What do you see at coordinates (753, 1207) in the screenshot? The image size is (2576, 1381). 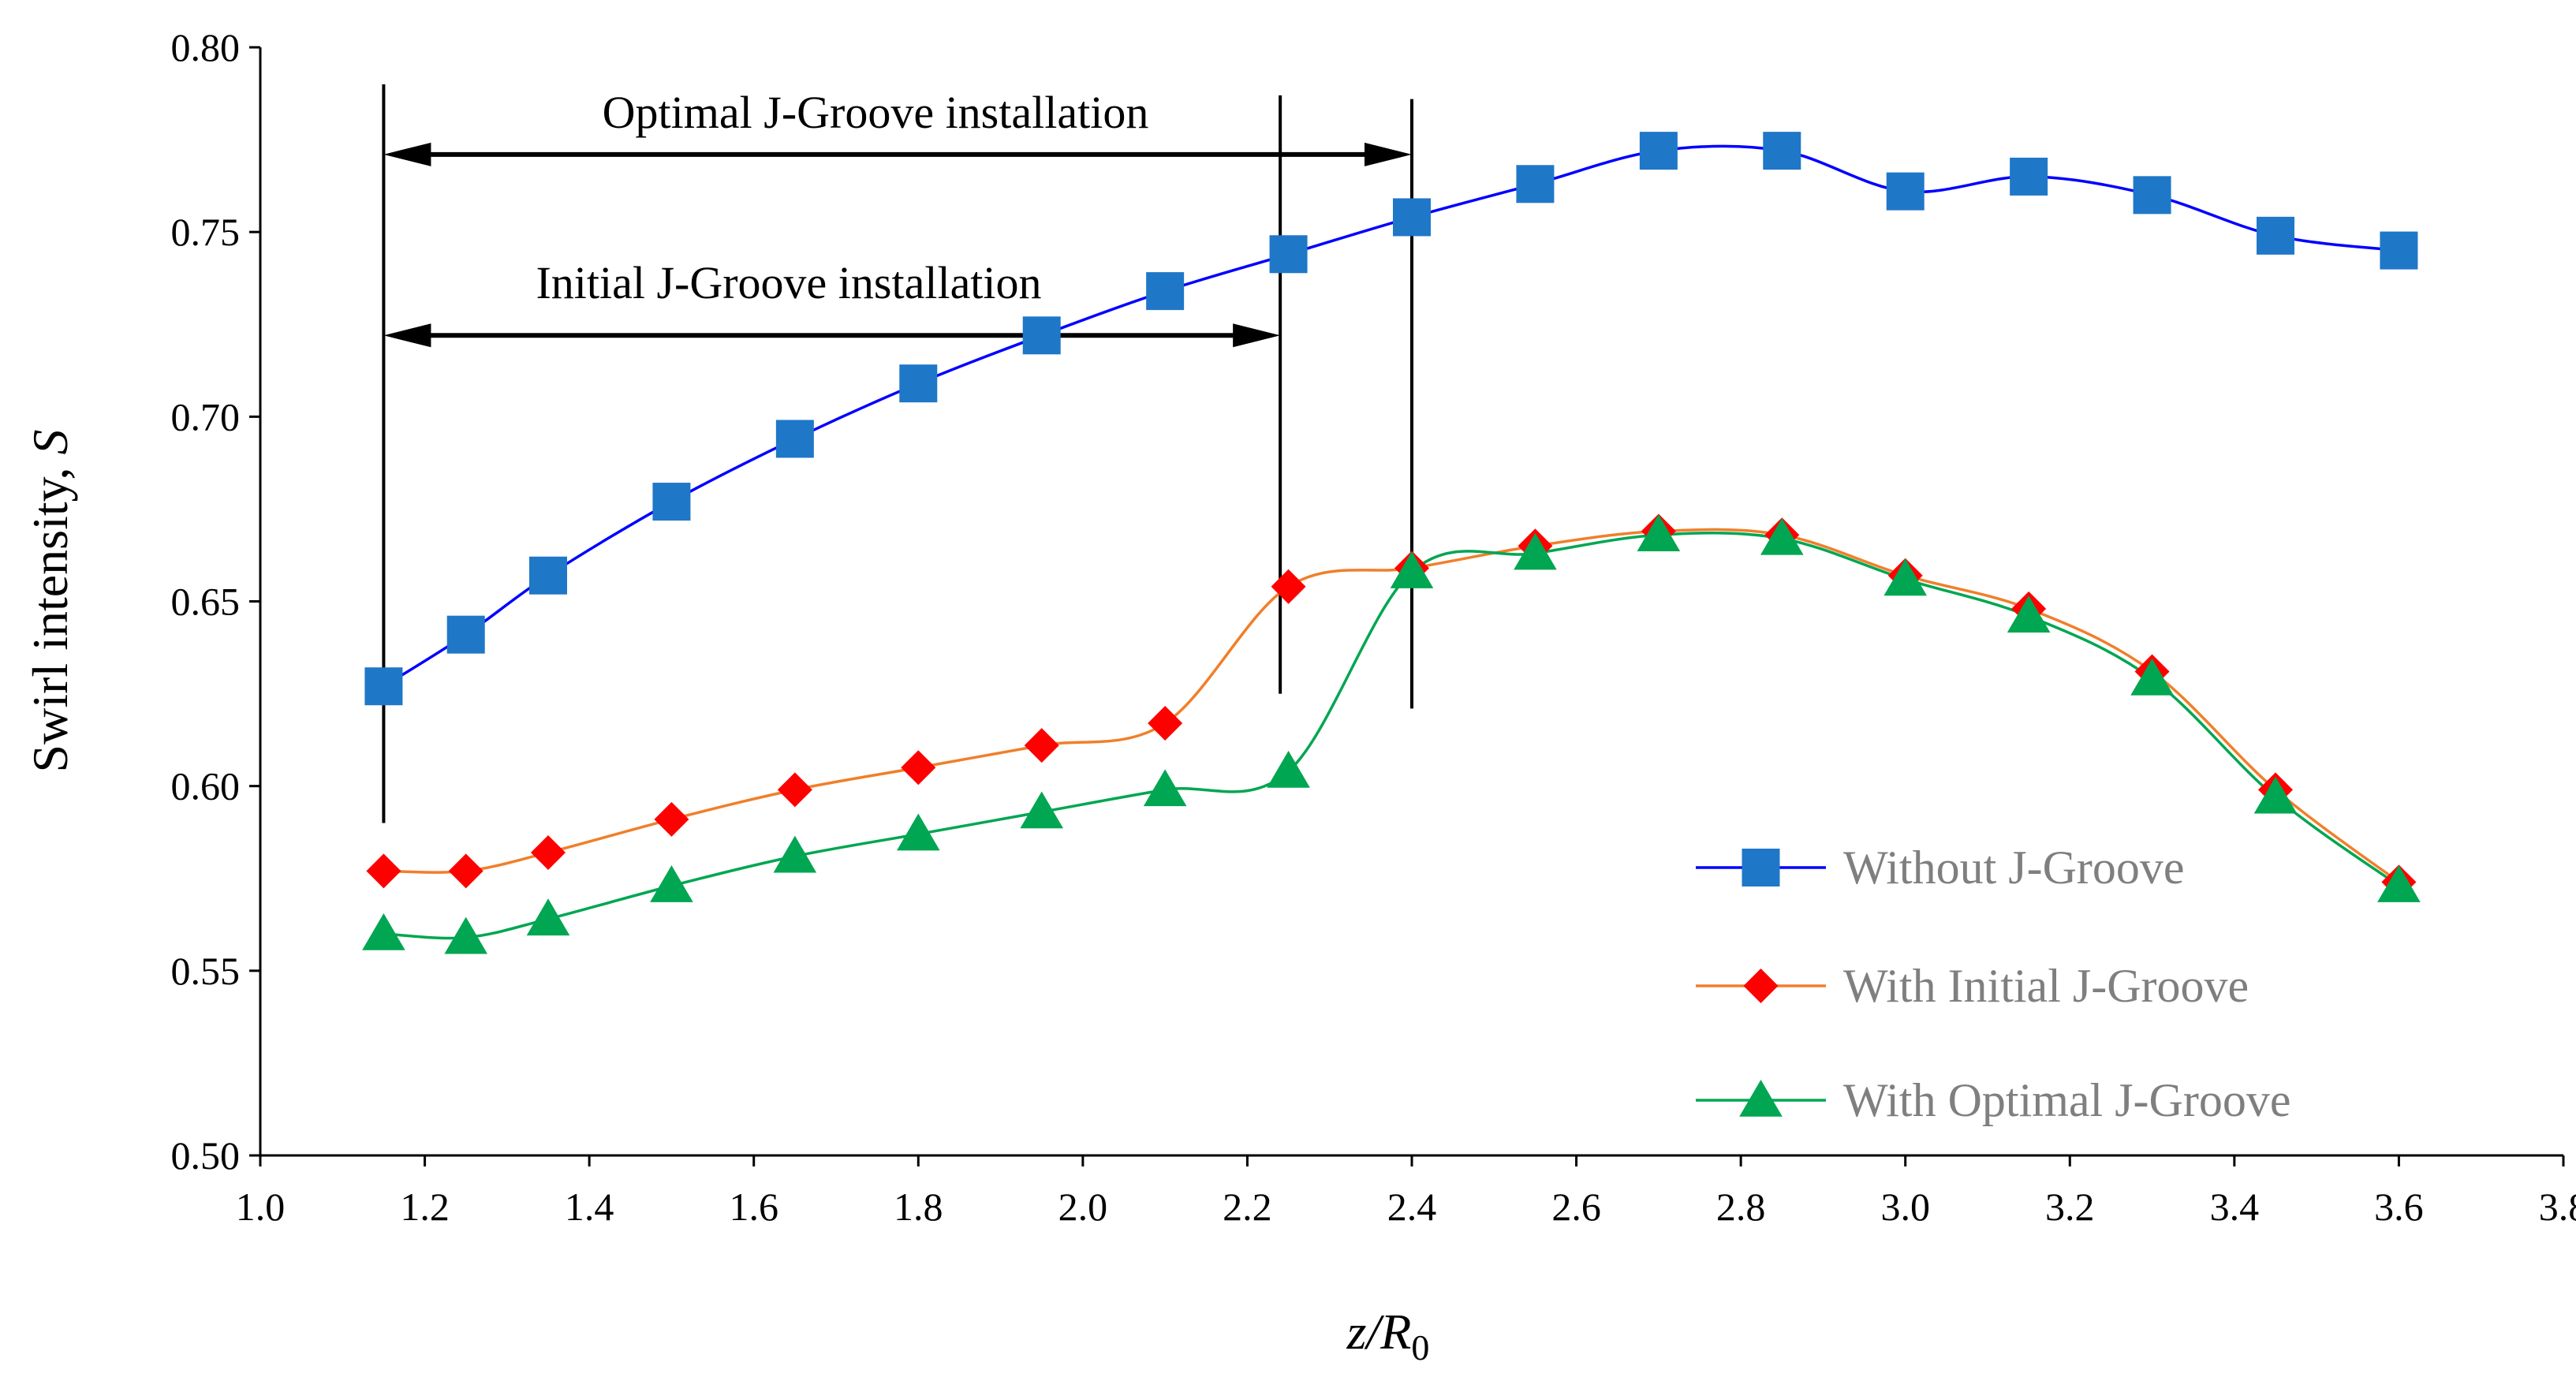 I see `x-tick-label: 1.6` at bounding box center [753, 1207].